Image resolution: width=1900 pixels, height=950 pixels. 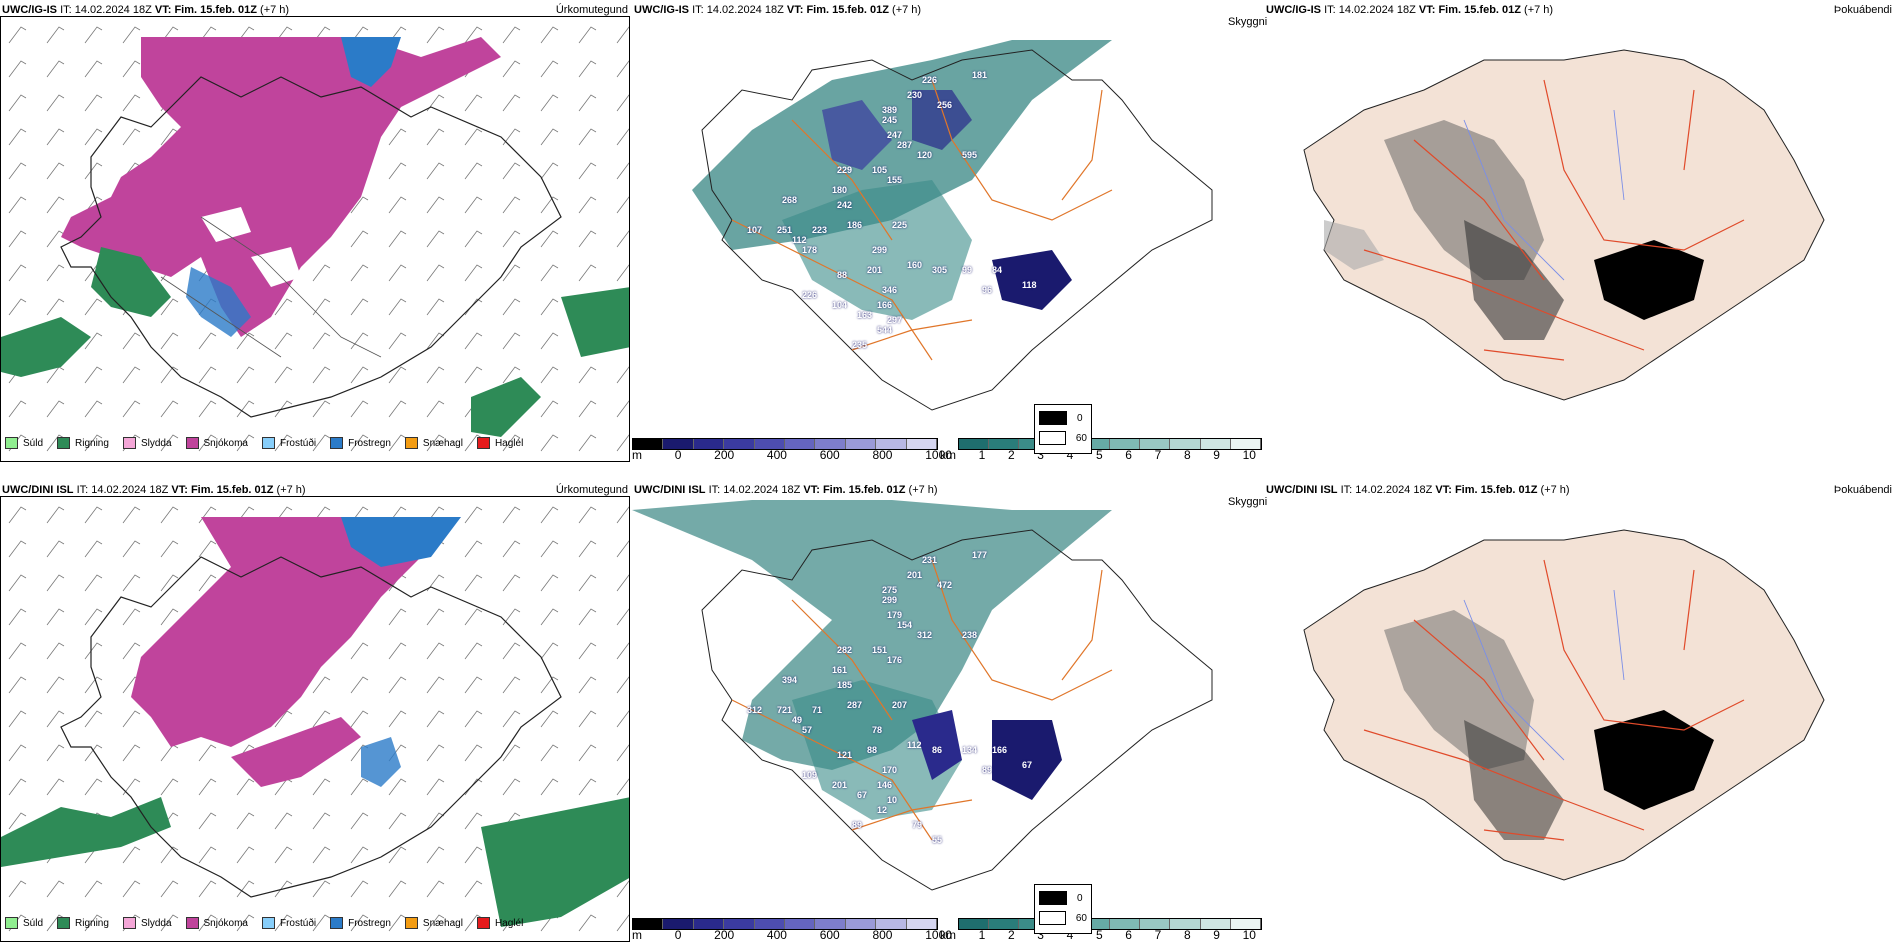 What do you see at coordinates (877, 730) in the screenshot?
I see `ceiling-value-label: 78` at bounding box center [877, 730].